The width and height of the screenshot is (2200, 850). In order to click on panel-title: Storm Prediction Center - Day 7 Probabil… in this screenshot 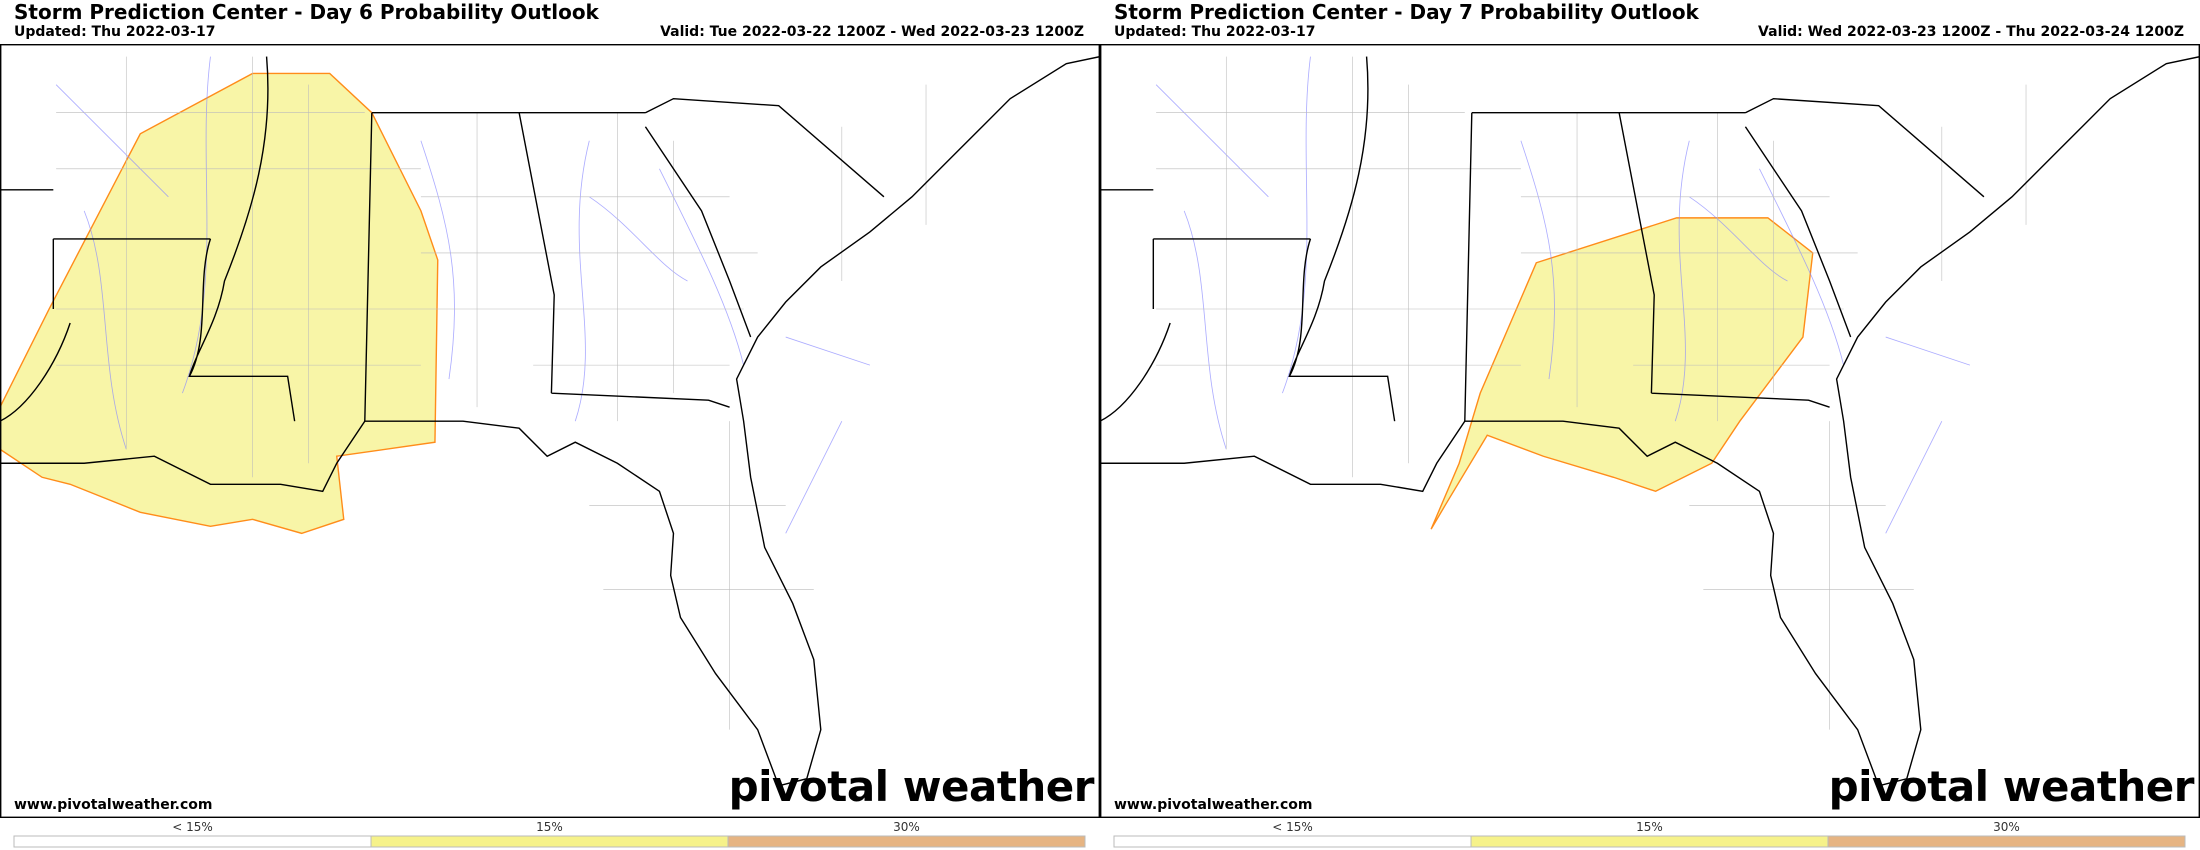, I will do `click(1406, 12)`.